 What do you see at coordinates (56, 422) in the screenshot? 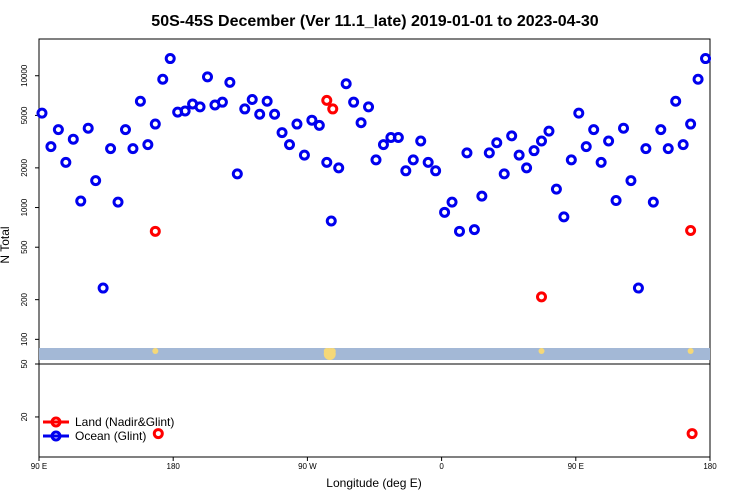
I see `legend-land-marker` at bounding box center [56, 422].